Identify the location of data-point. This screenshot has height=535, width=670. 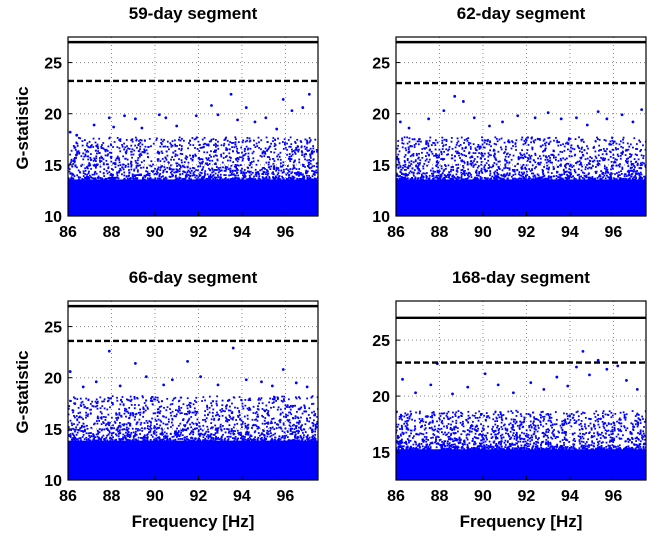
(292, 111).